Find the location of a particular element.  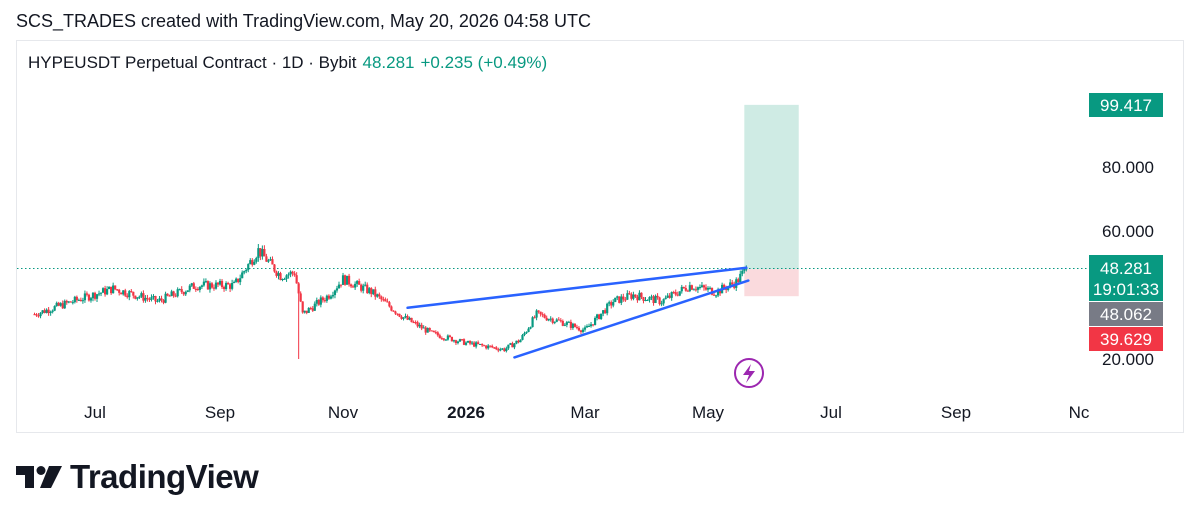

lightning-icon-bolt is located at coordinates (749, 373).